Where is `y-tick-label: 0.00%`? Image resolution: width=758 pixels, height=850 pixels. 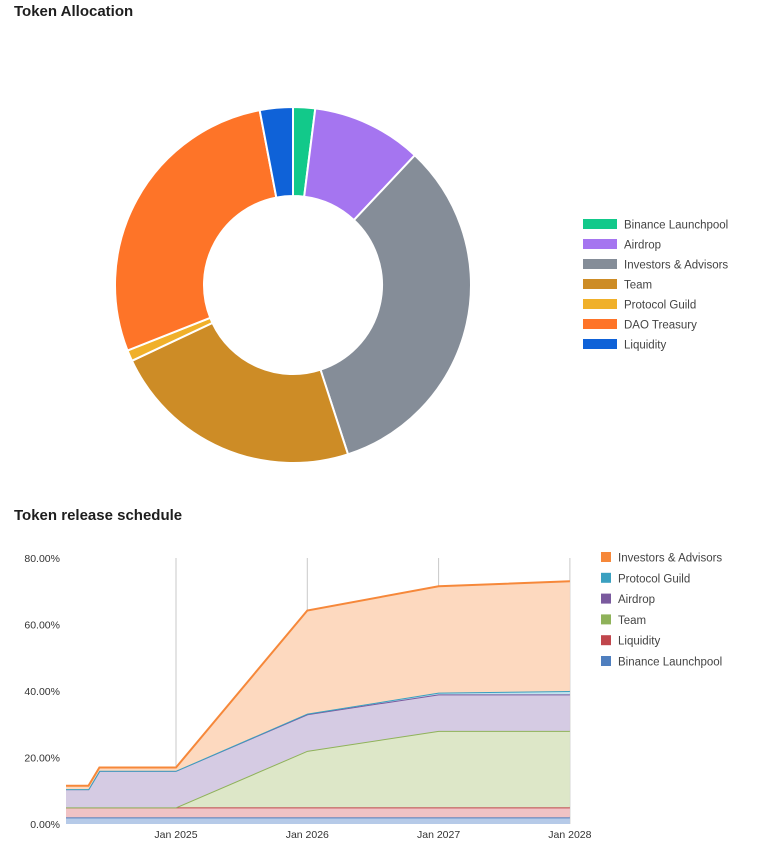
y-tick-label: 0.00% is located at coordinates (45, 825).